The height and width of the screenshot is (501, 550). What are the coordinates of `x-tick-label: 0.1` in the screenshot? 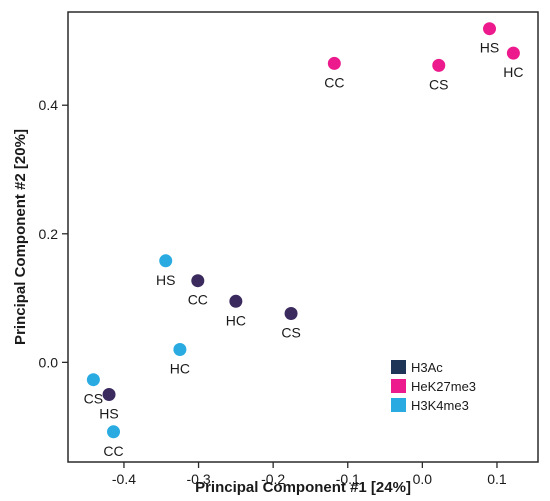 It's located at (497, 479).